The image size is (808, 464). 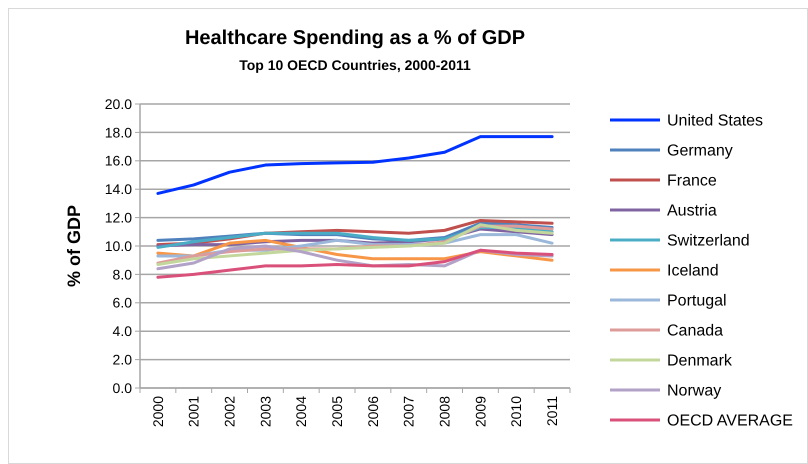 What do you see at coordinates (158, 412) in the screenshot?
I see `x-tick-label: 2000` at bounding box center [158, 412].